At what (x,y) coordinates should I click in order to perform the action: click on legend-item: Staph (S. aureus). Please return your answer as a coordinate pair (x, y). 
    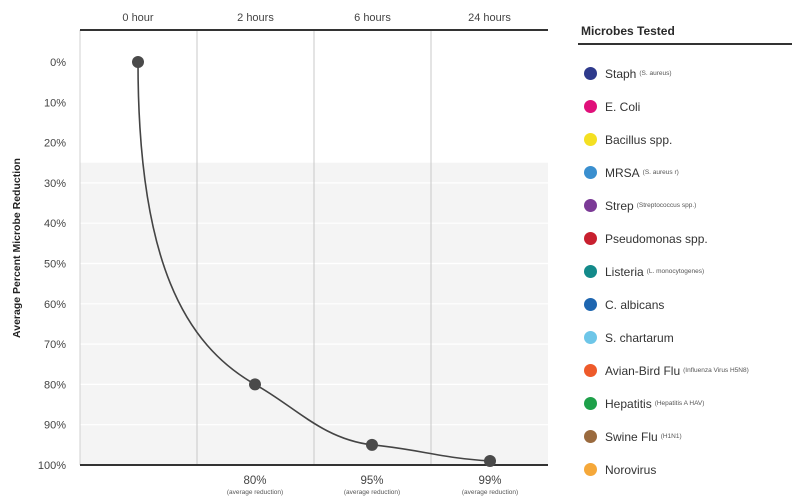
    Looking at the image, I should click on (663, 73).